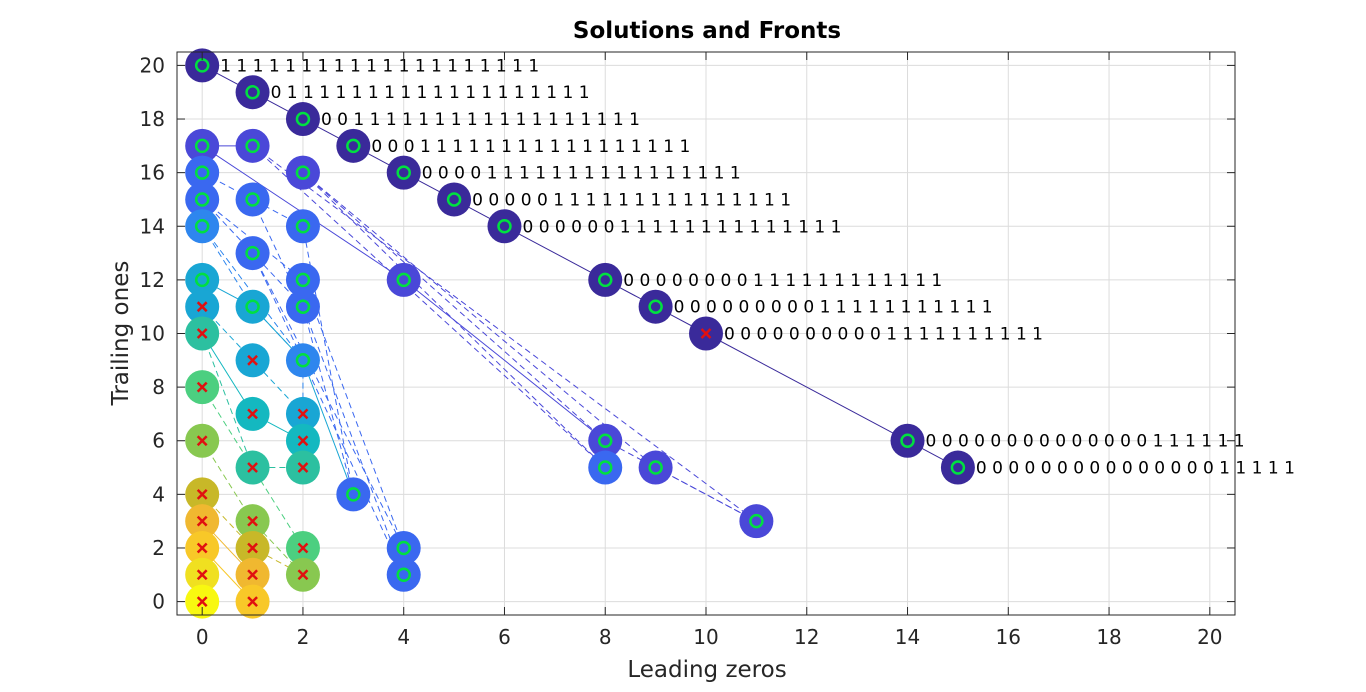 Image resolution: width=1366 pixels, height=692 pixels. I want to click on x-tick-label: 20, so click(1209, 637).